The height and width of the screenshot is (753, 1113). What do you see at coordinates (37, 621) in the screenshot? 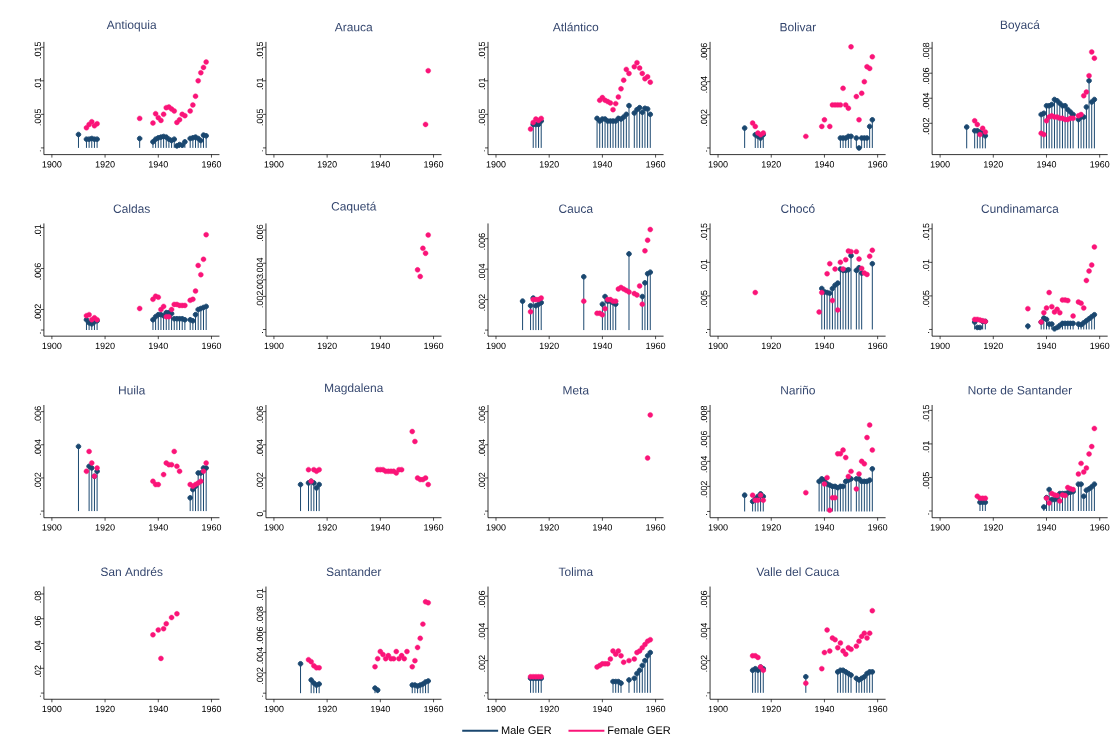
I see `y-tick-label: .06` at bounding box center [37, 621].